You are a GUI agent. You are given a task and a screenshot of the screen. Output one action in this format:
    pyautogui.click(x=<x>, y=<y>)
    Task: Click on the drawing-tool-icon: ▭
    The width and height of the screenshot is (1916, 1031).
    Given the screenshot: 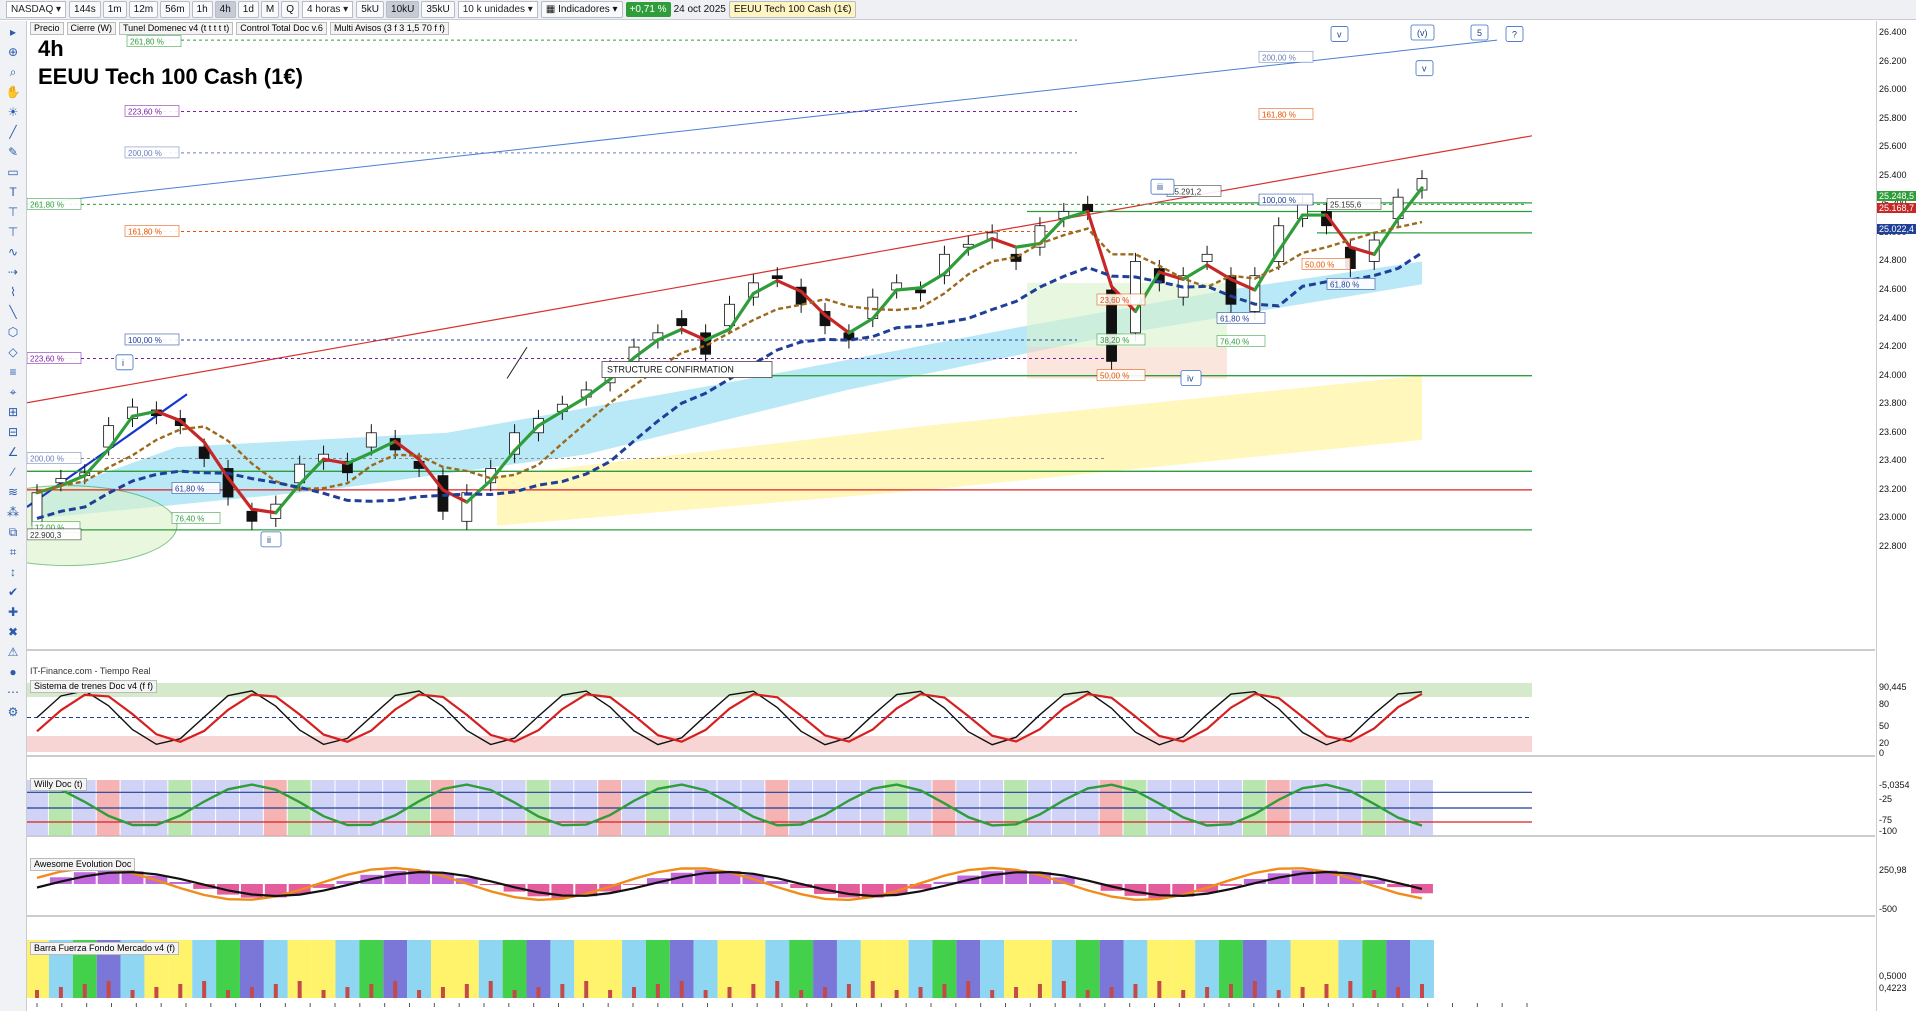 What is the action you would take?
    pyautogui.click(x=13, y=172)
    